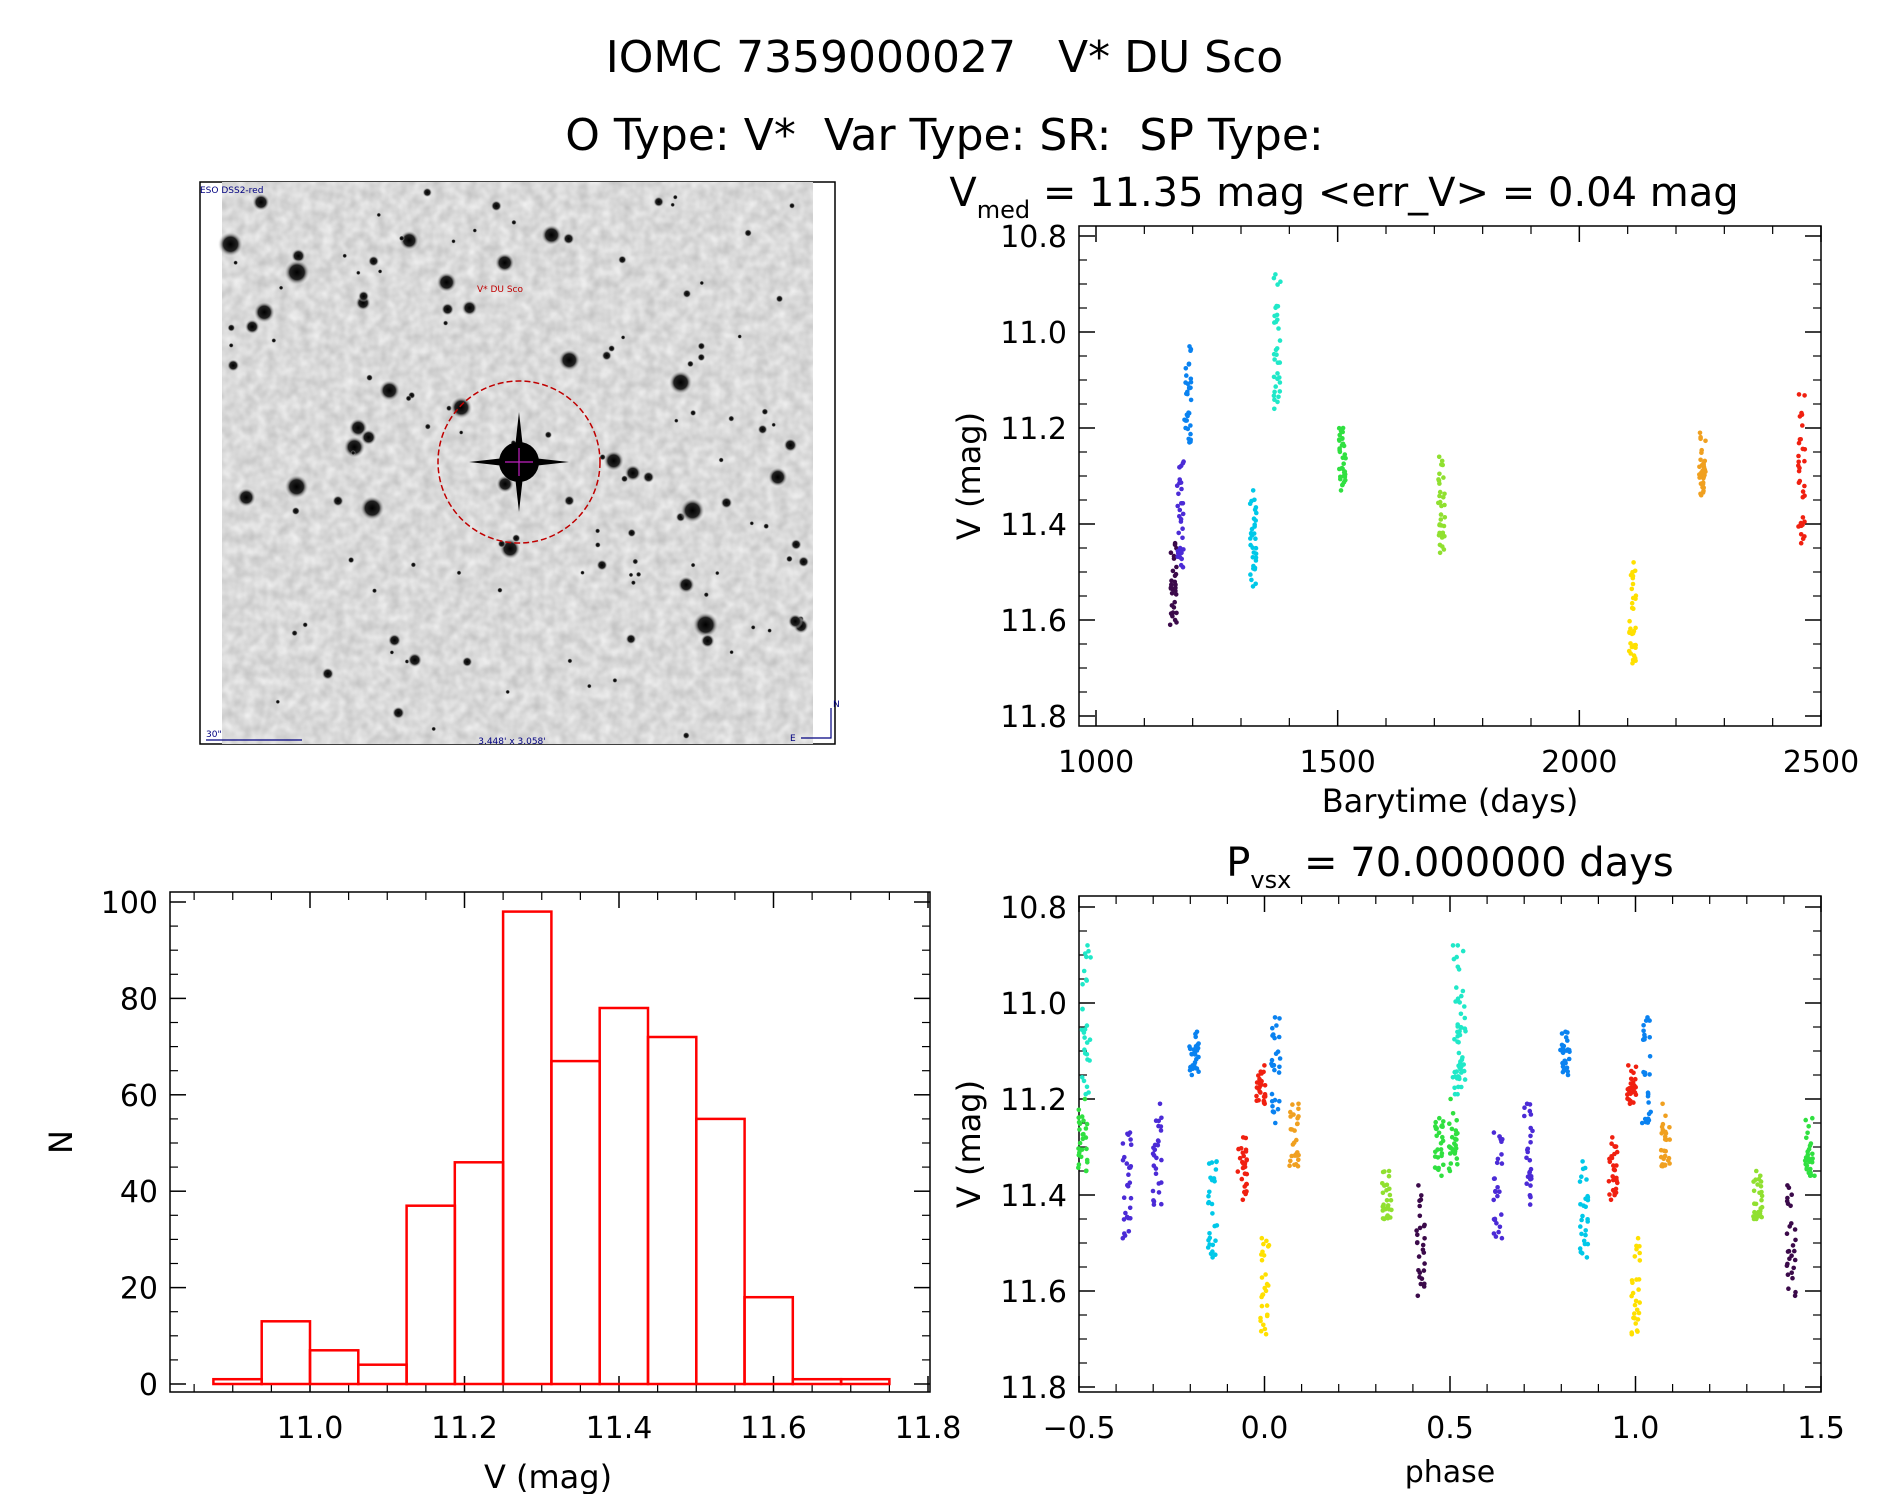 Image resolution: width=1889 pixels, height=1494 pixels. I want to click on sp-type: SP Type:, so click(1231, 135).